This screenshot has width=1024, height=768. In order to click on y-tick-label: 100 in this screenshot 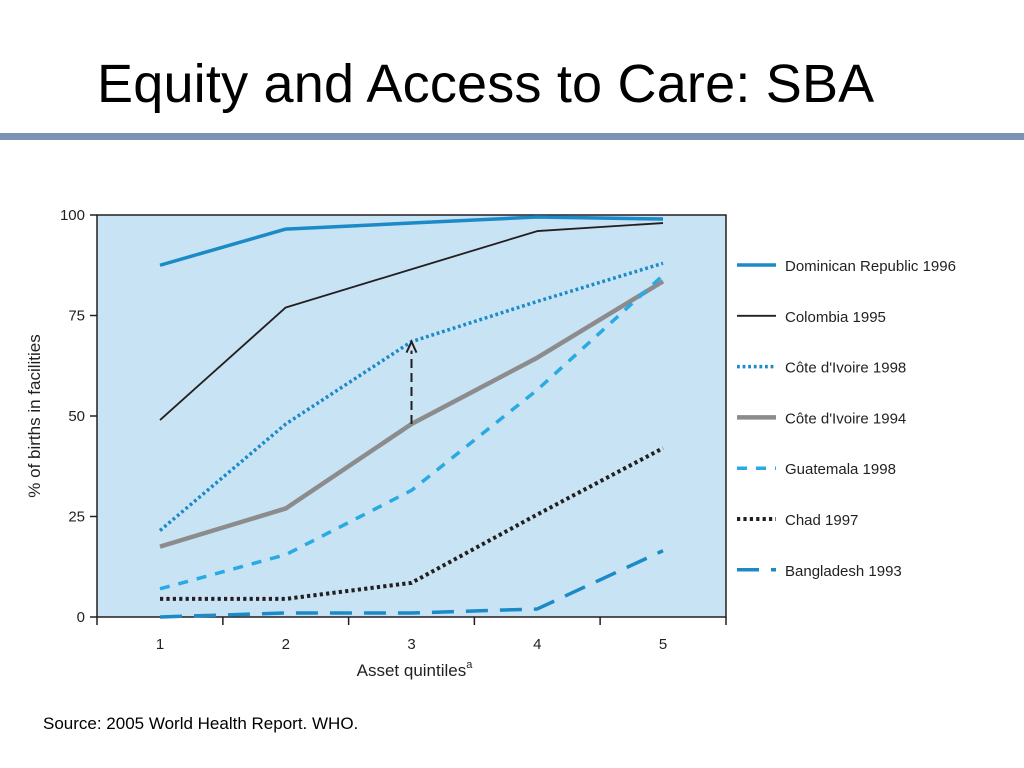, I will do `click(72, 215)`.